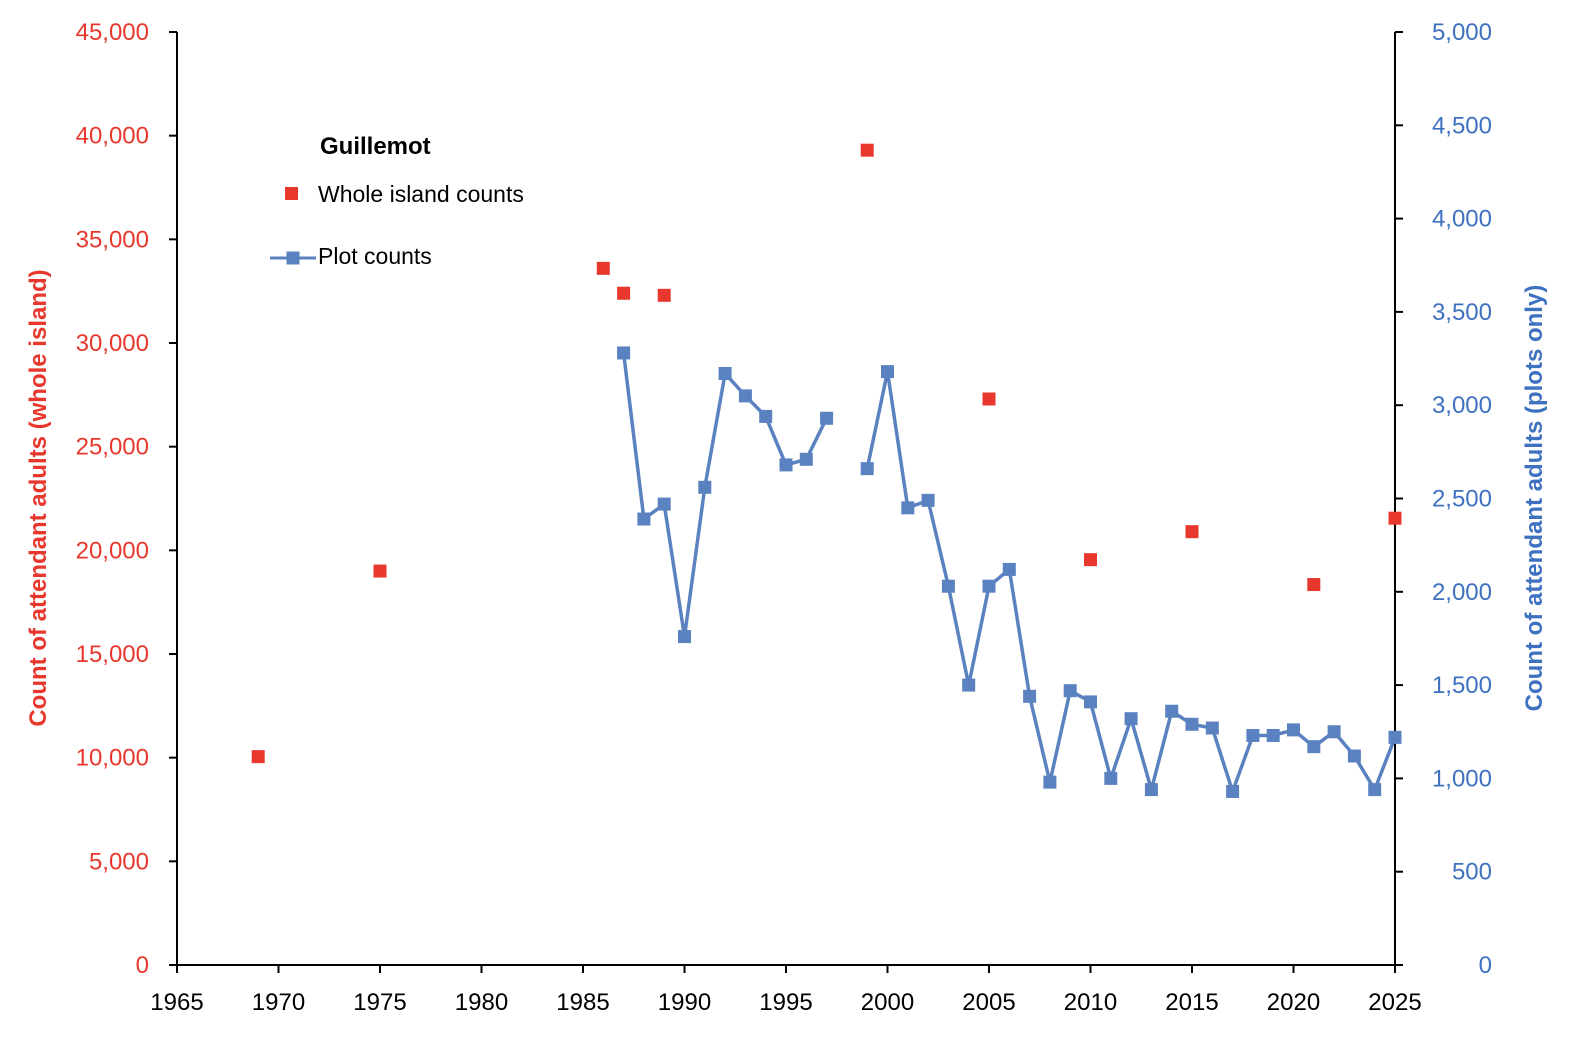 The height and width of the screenshot is (1046, 1574). I want to click on legend-marker-whole-island, so click(291, 193).